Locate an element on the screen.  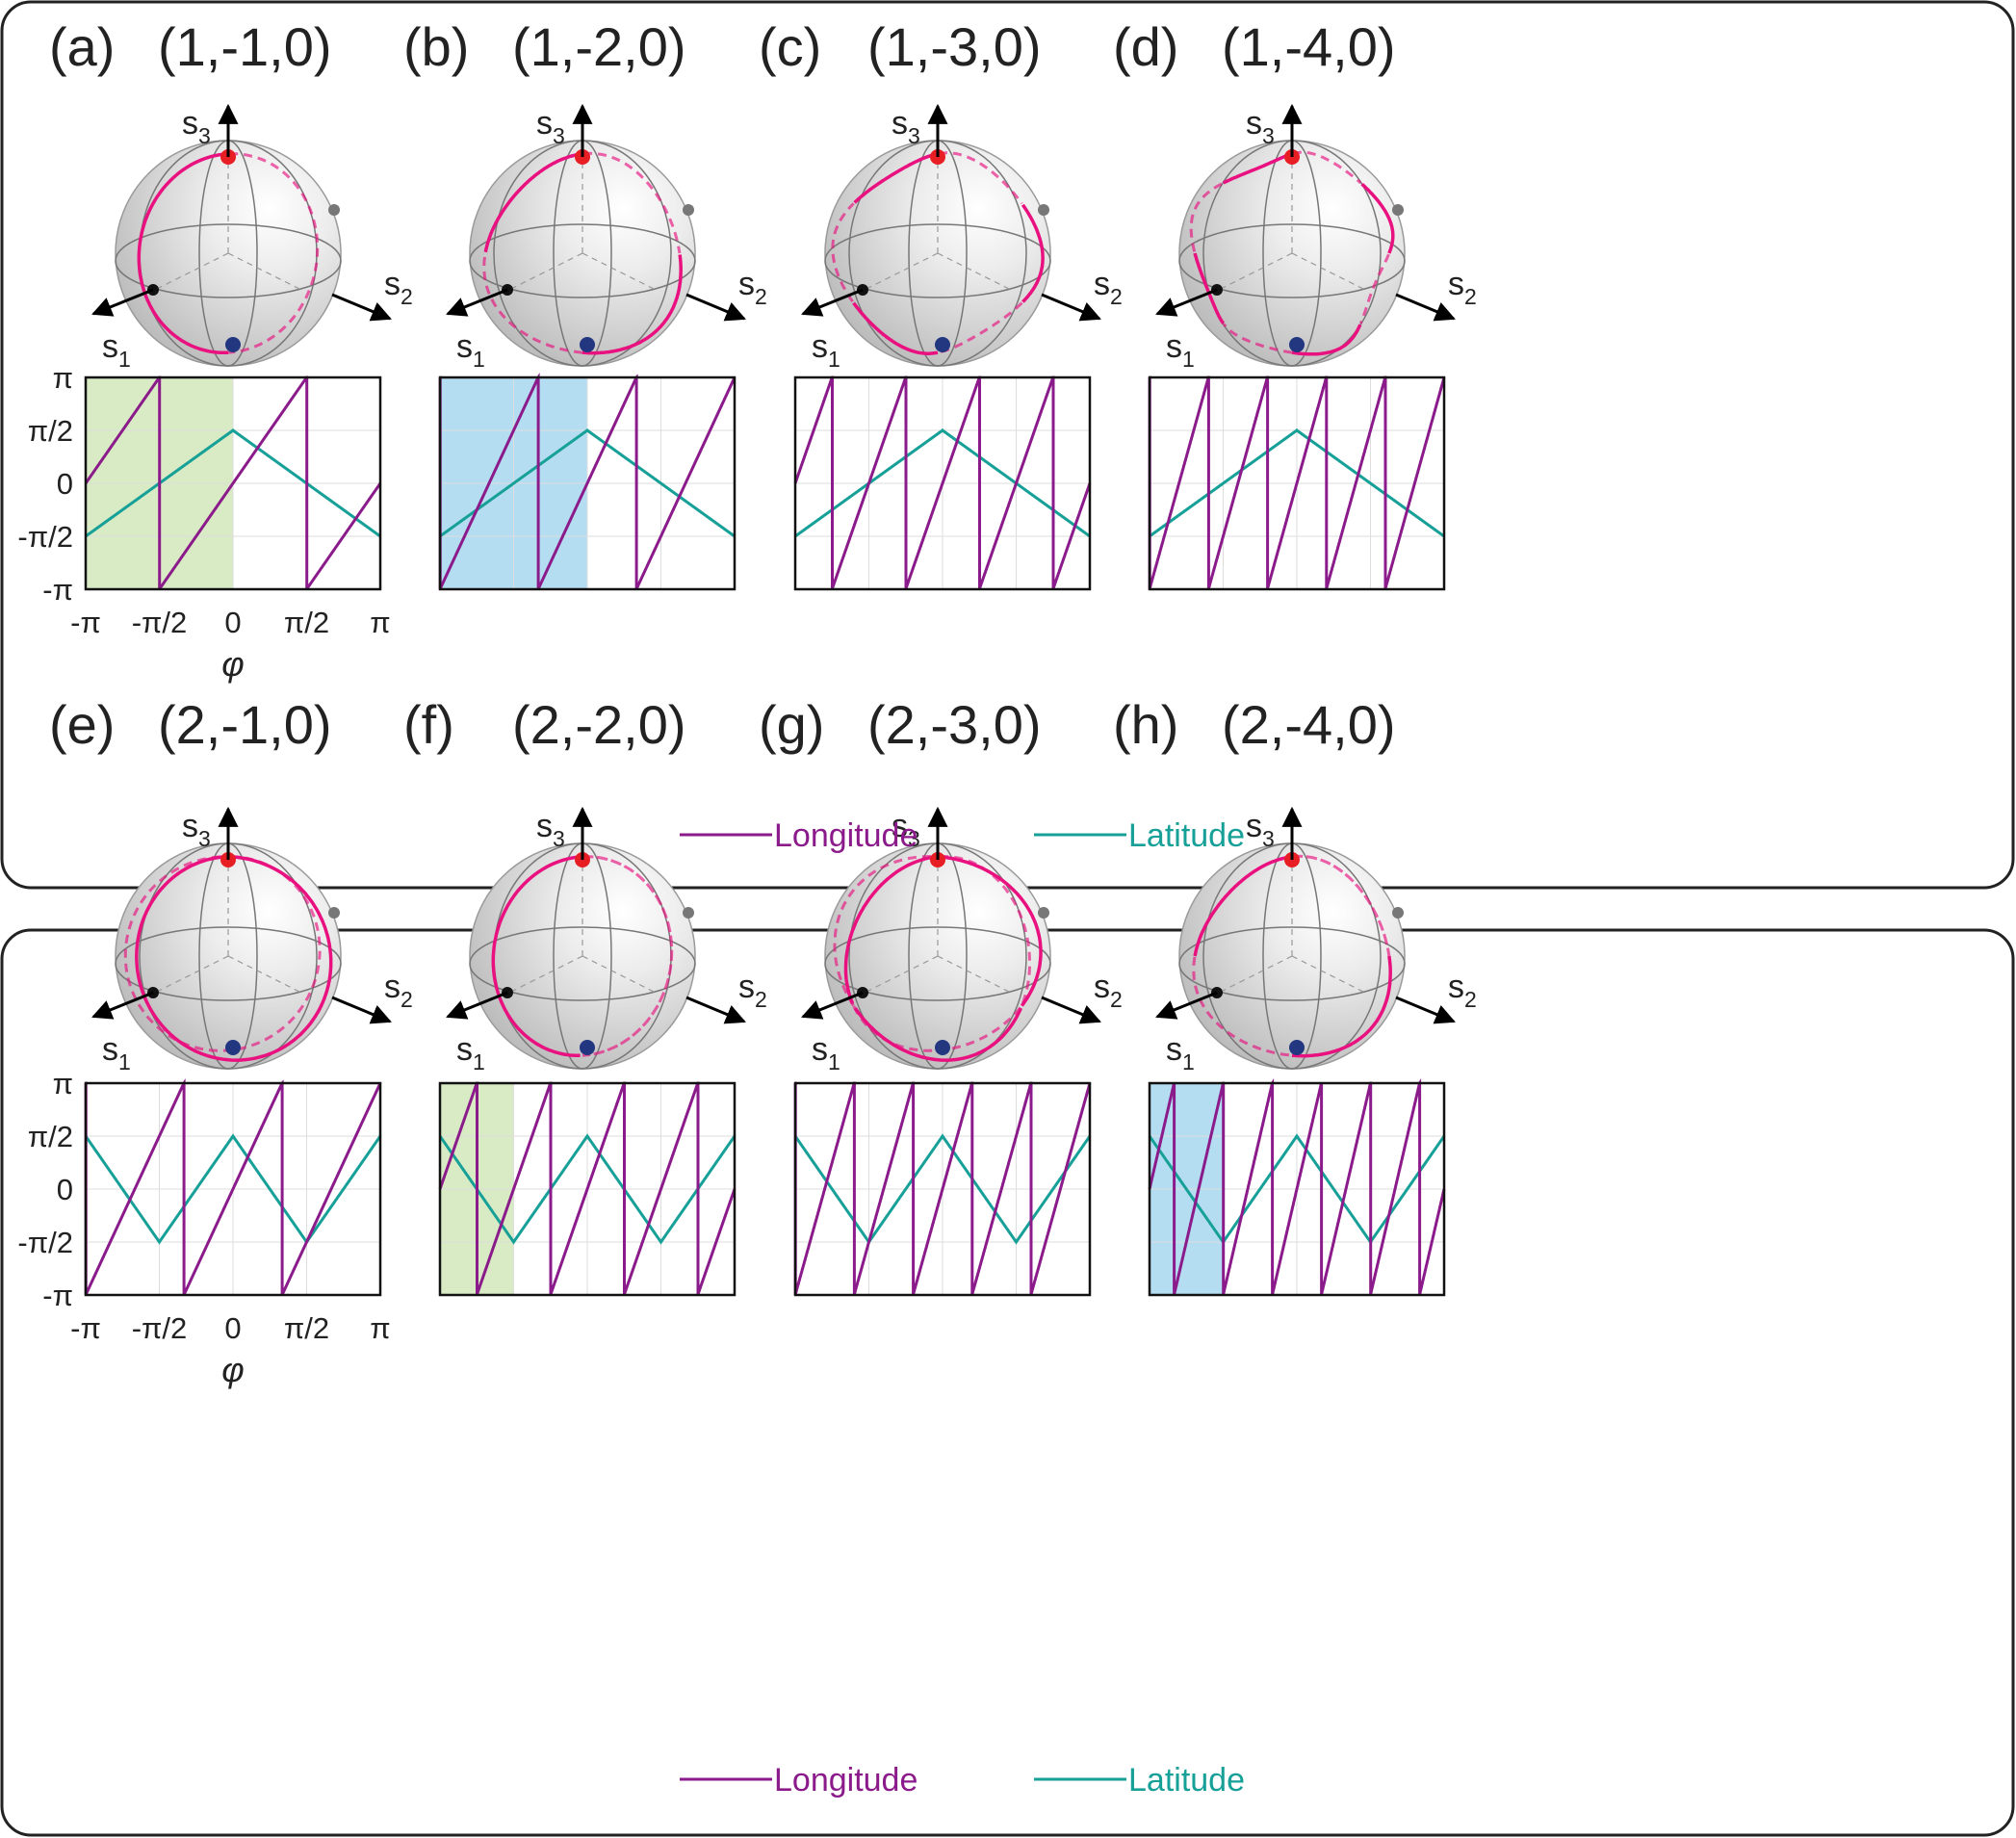
line-chart: π π/2 0 -π/2 -π-π -π/2 0 π/2 π φ is located at coordinates (203, 1228).